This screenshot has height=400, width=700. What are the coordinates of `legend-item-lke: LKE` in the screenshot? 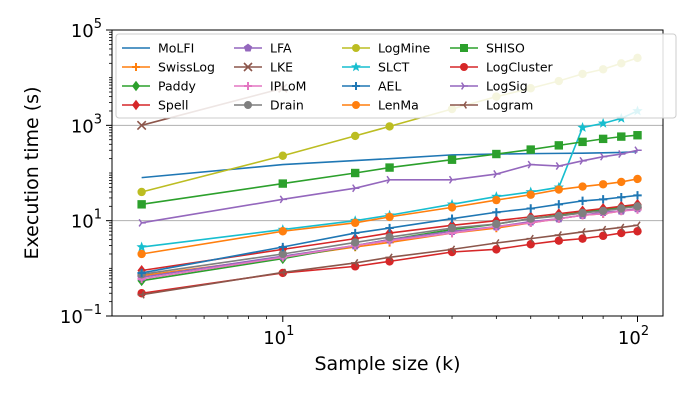 It's located at (263, 67).